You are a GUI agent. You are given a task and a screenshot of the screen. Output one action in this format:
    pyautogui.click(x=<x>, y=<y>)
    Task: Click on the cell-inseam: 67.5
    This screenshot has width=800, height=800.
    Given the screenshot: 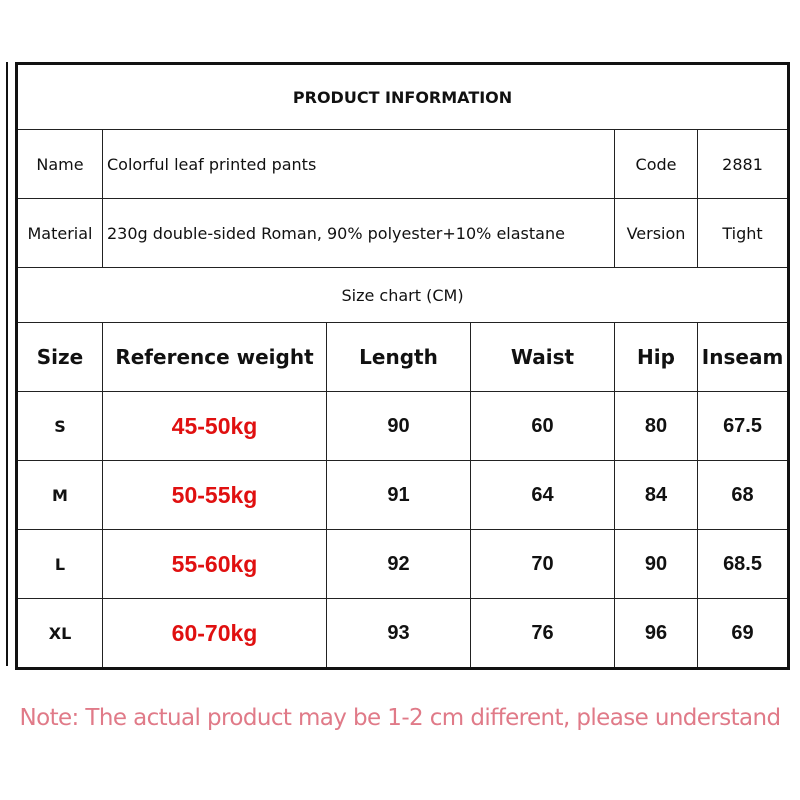 What is the action you would take?
    pyautogui.click(x=743, y=426)
    